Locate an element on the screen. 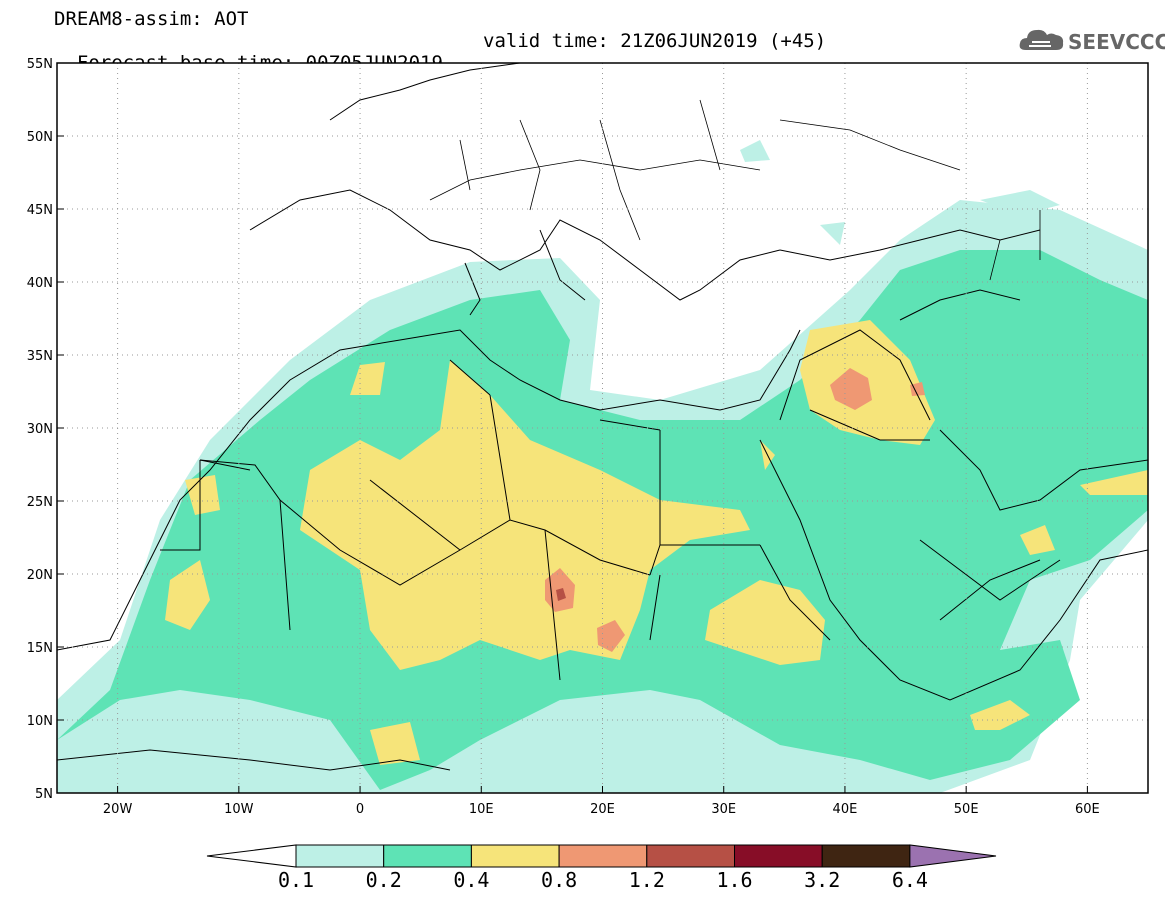 This screenshot has width=1165, height=905. lat-tick-label: 50N is located at coordinates (40, 137).